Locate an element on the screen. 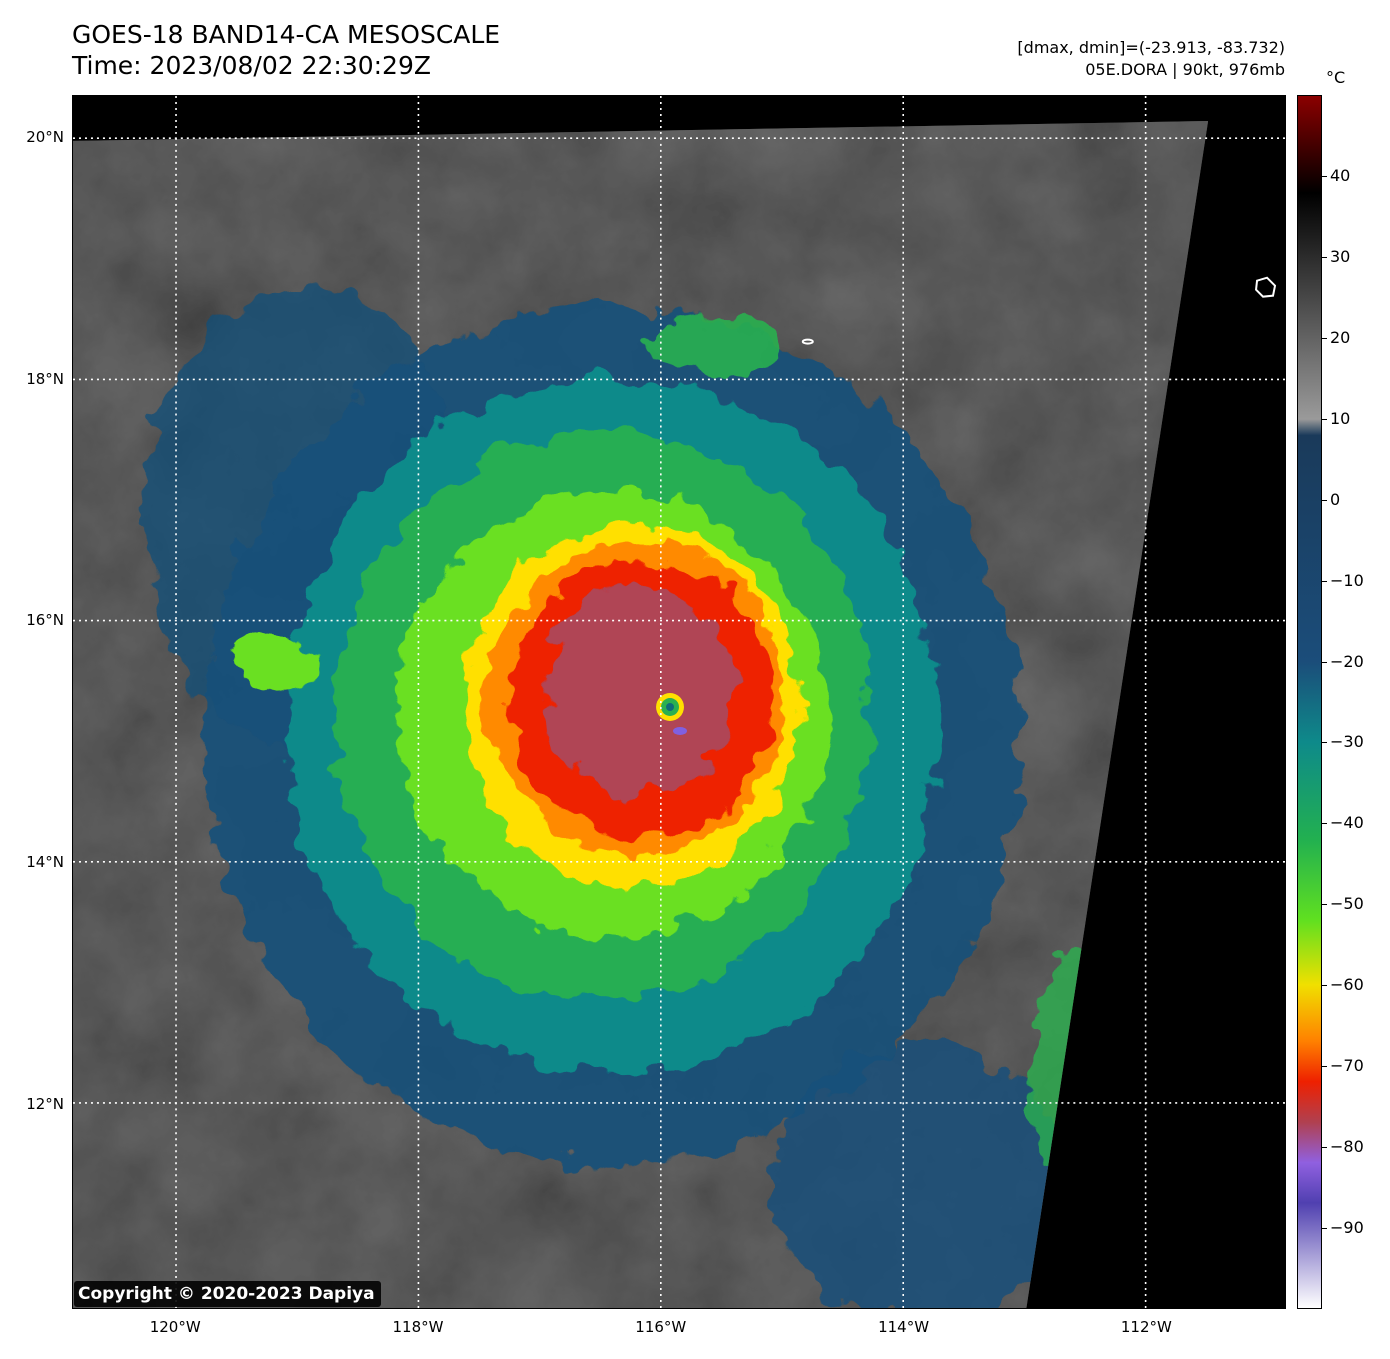  lat-label: 18°N is located at coordinates (45, 378).